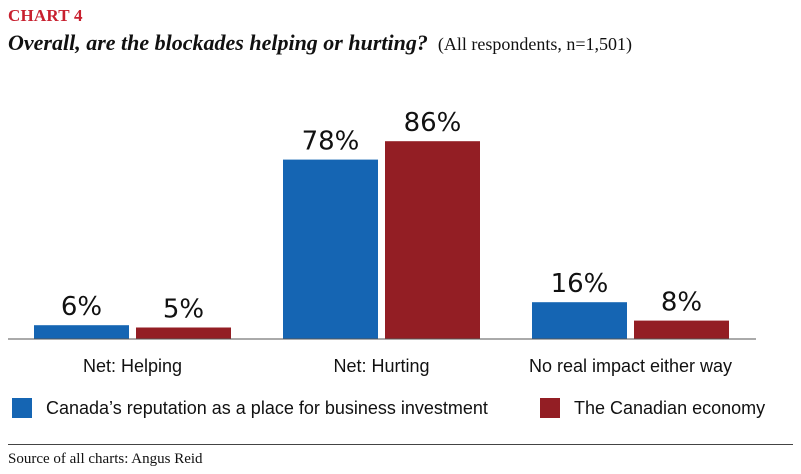 The image size is (801, 474). I want to click on data-label-net-helping-series-1: 6%, so click(81, 307).